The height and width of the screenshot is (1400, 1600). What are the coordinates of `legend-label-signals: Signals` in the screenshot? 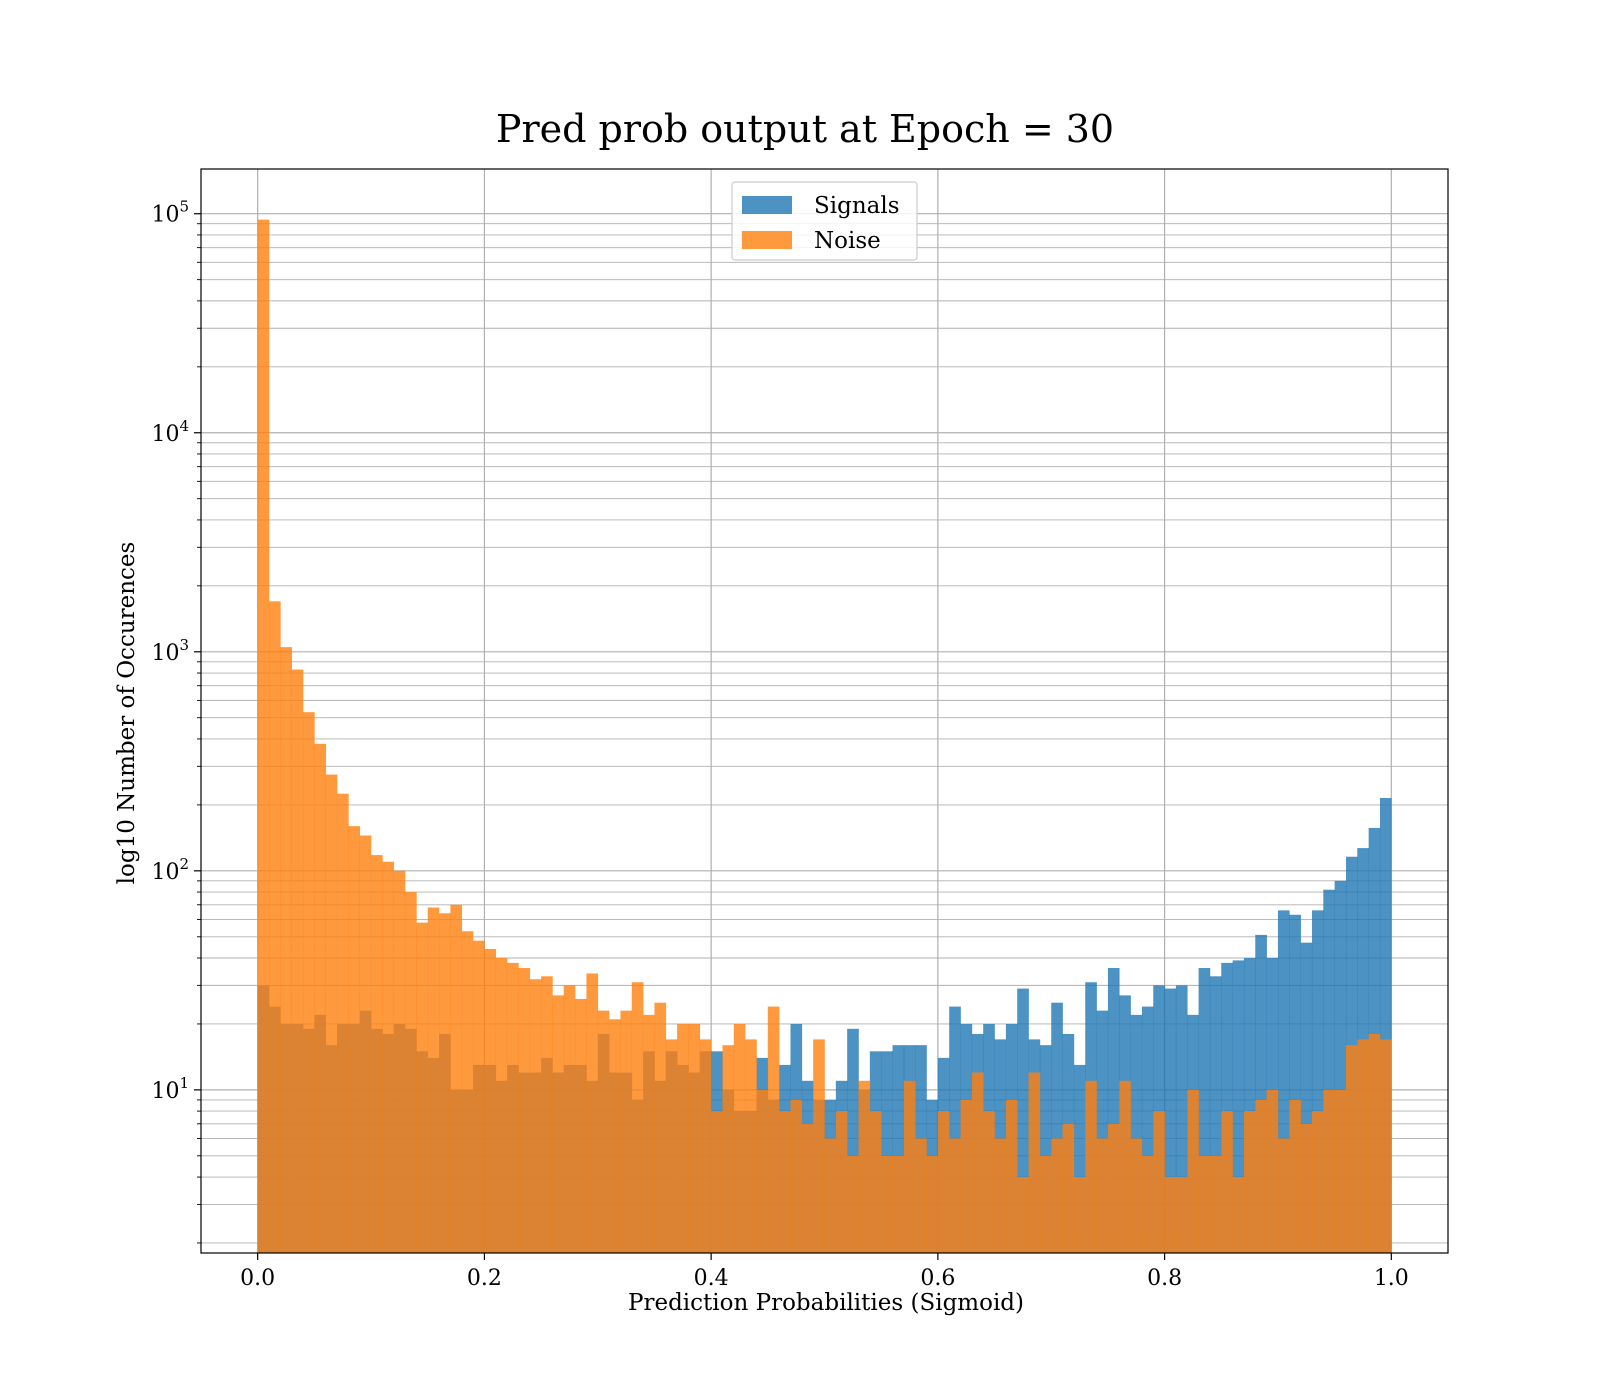 It's located at (857, 206).